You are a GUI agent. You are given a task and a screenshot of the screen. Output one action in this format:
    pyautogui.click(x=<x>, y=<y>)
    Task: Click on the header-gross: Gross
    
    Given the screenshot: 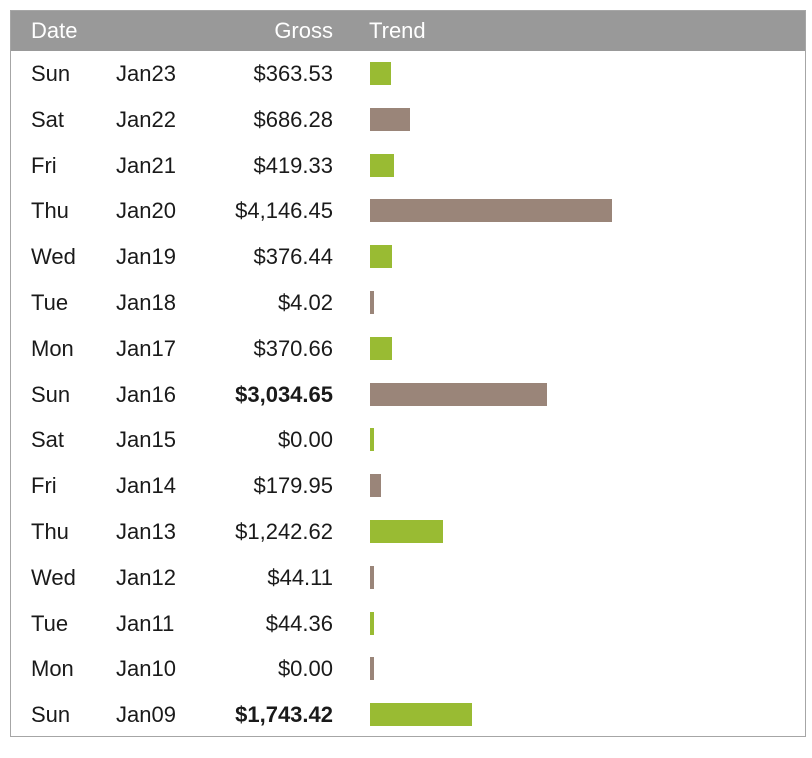 What is the action you would take?
    pyautogui.click(x=303, y=30)
    